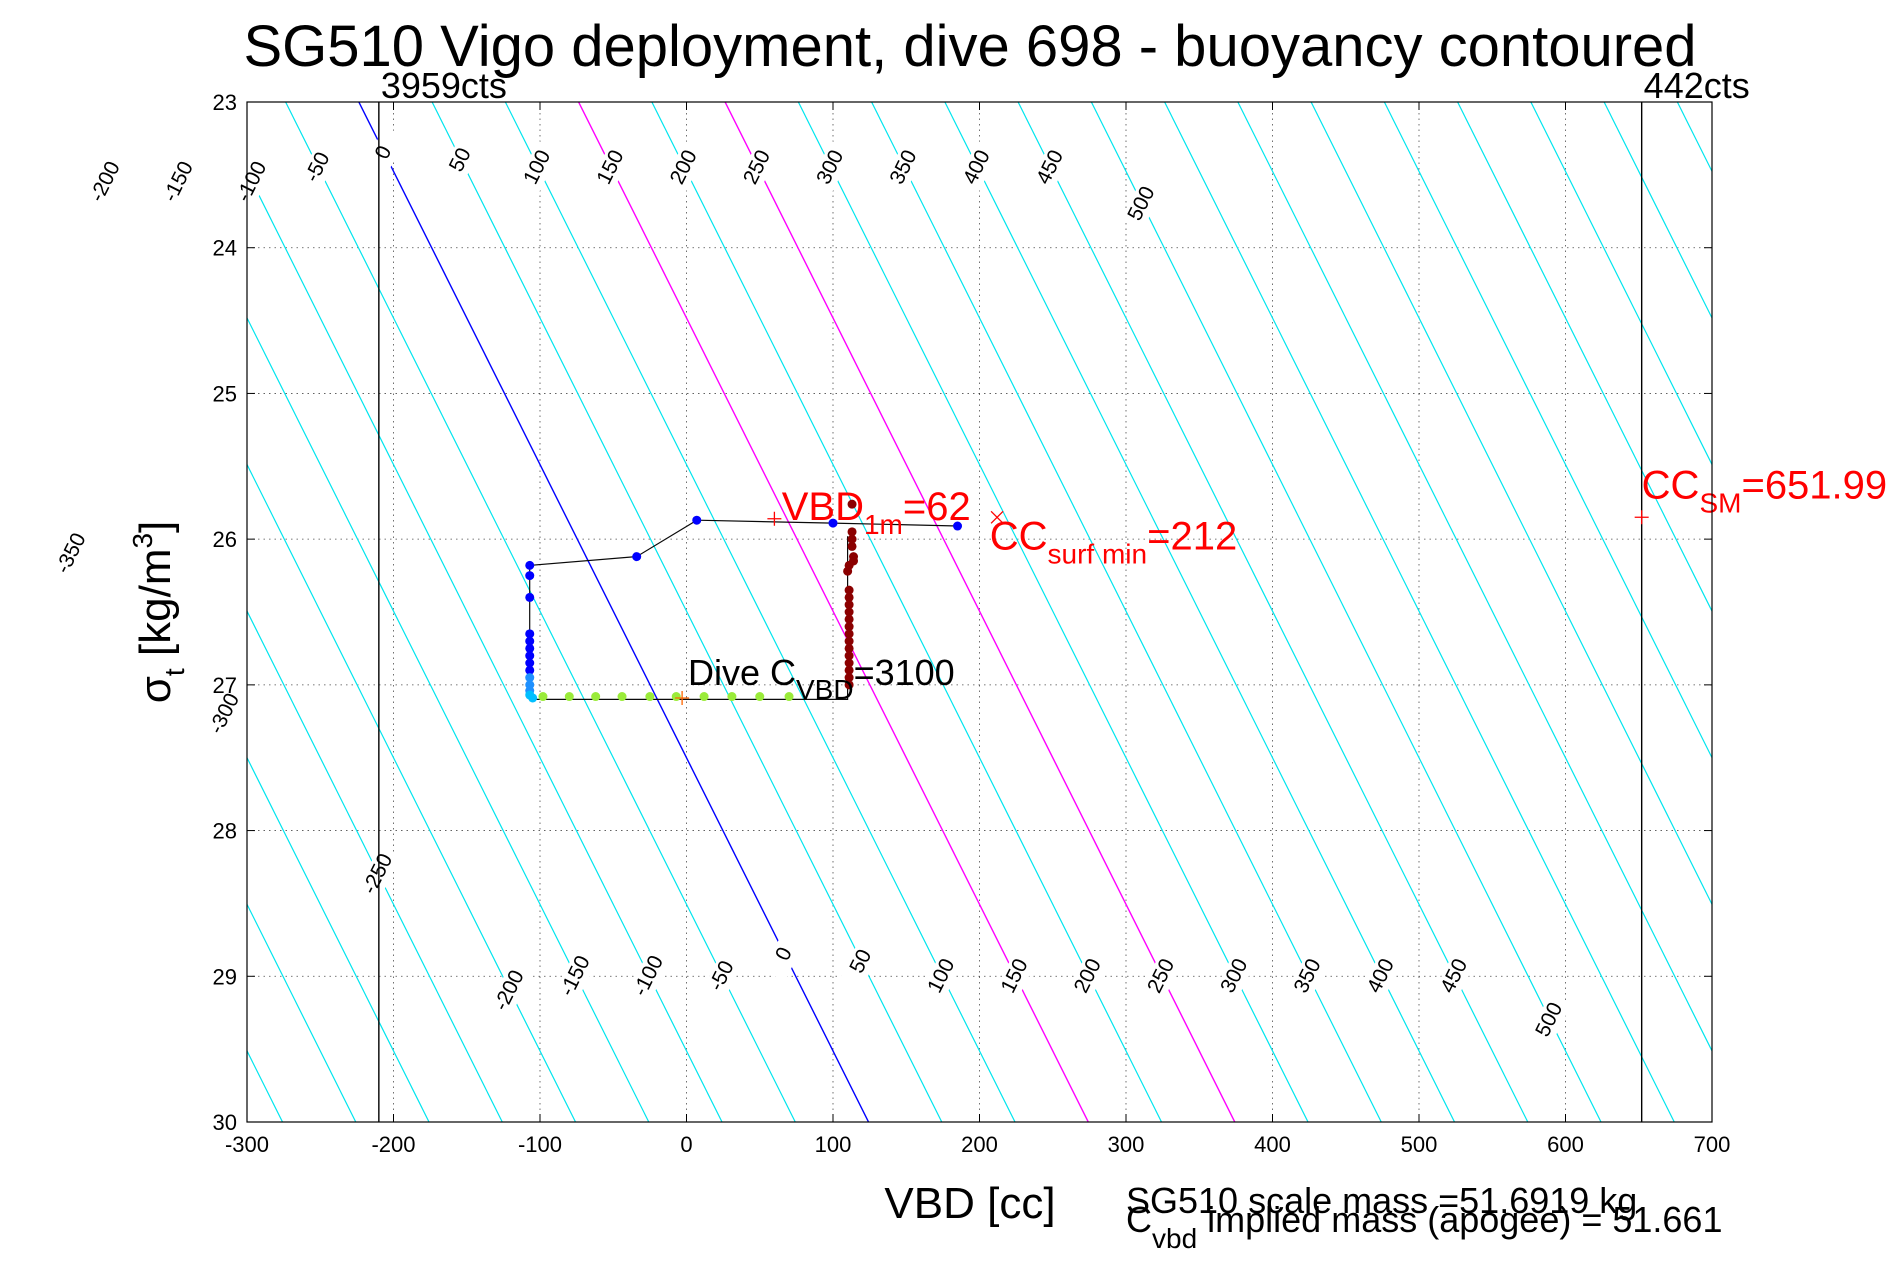 The image size is (1891, 1262). What do you see at coordinates (1174, 1238) in the screenshot?
I see `implied-mass-sub: vbd` at bounding box center [1174, 1238].